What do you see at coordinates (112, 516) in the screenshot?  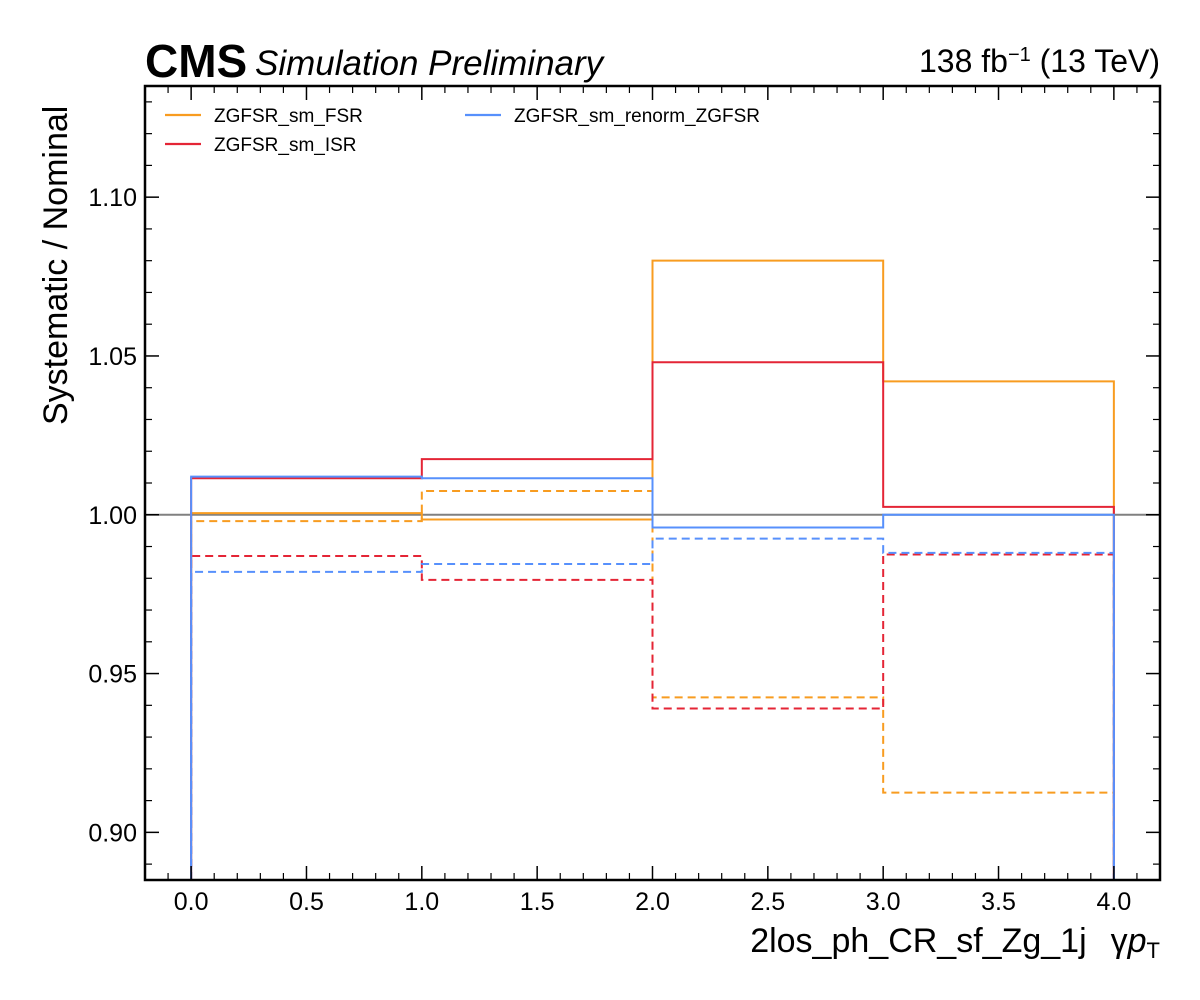 I see `y-tick-label: 1.00` at bounding box center [112, 516].